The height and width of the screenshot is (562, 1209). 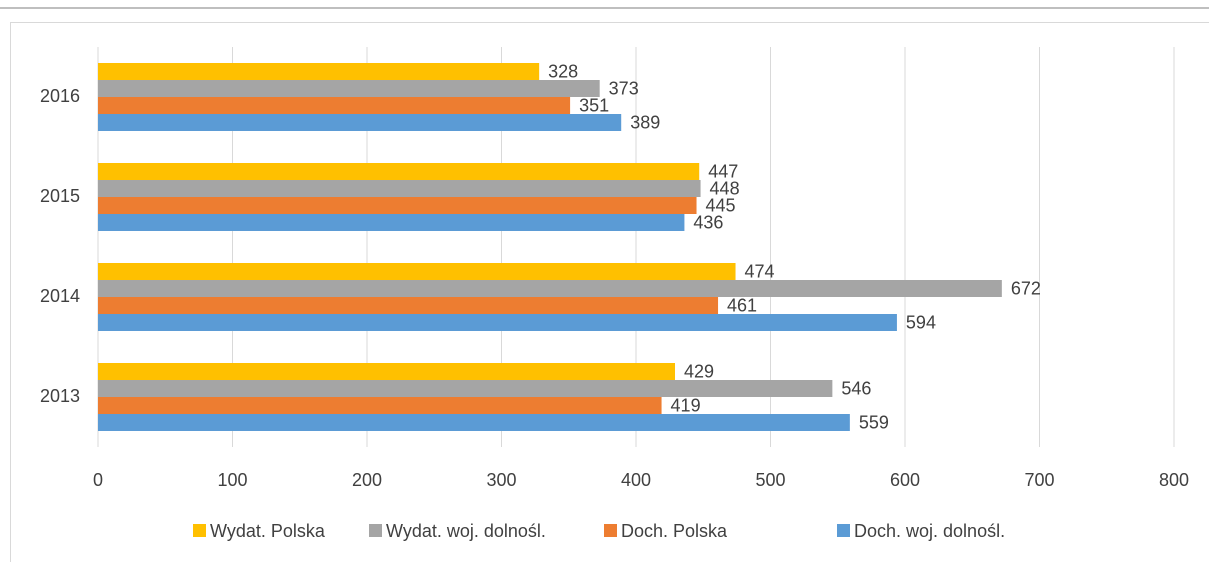 What do you see at coordinates (725, 188) in the screenshot?
I see `data-label: 448` at bounding box center [725, 188].